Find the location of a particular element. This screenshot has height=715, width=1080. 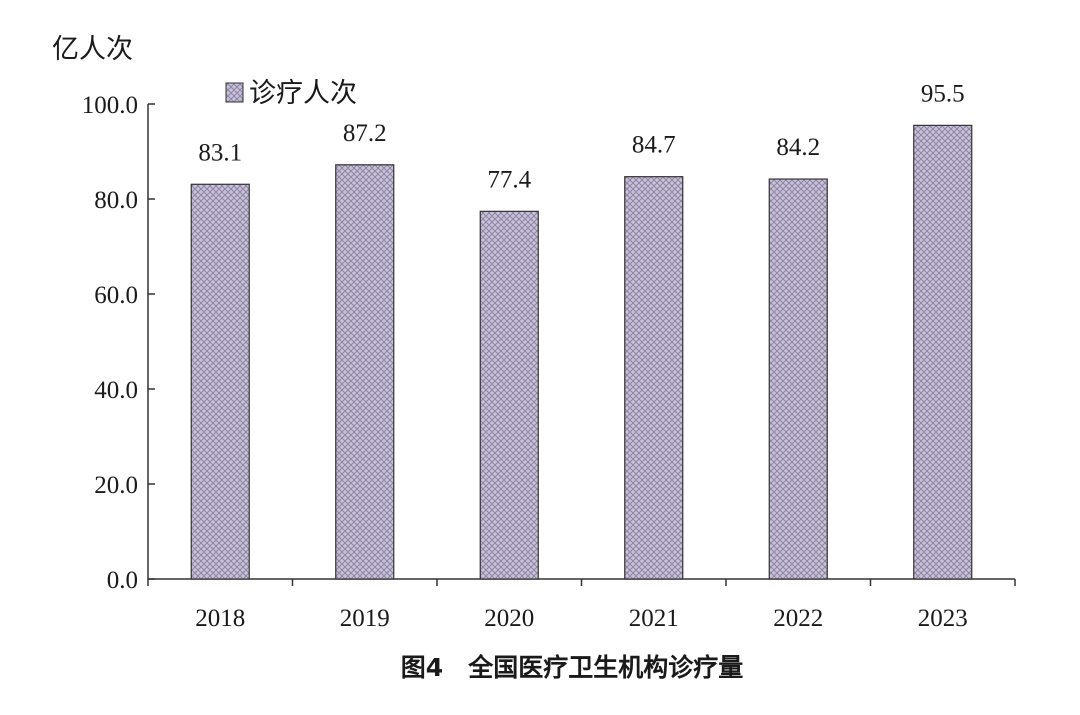

legend-swatch is located at coordinates (234, 92).